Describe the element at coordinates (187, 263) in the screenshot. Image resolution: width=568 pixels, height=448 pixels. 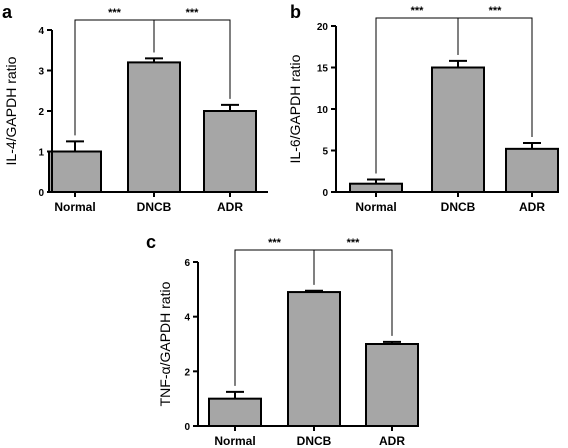
I see `y-tick-label: 6` at that location.